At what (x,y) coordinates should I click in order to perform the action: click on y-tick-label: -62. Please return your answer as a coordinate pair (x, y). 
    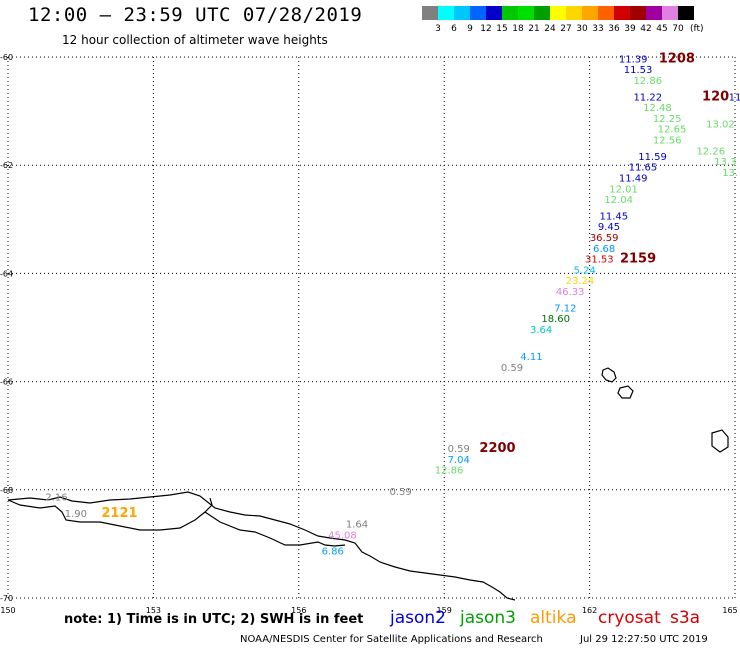
    Looking at the image, I should click on (6, 165).